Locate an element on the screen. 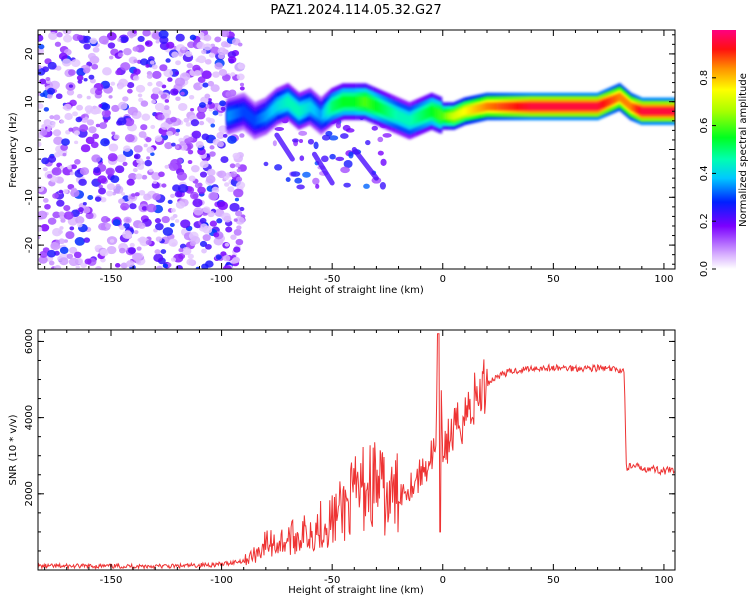 This screenshot has height=600, width=750. y-tick-label: 4000 is located at coordinates (29, 417).